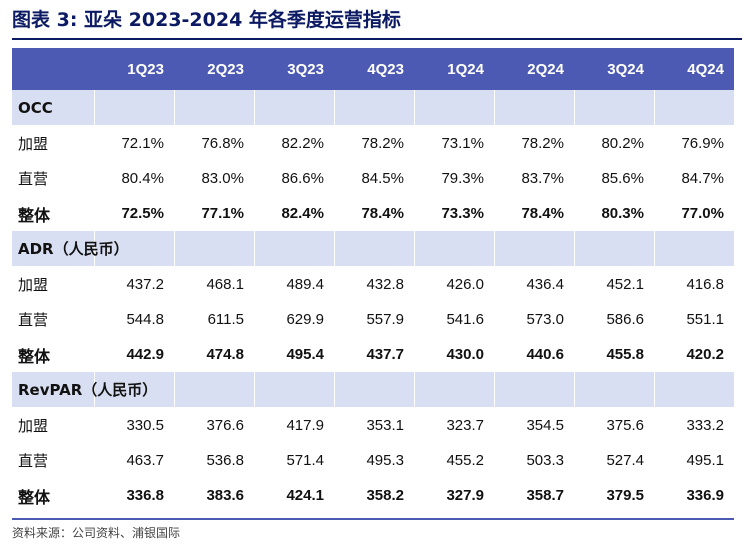  I want to click on table-cell: 78.2%, so click(382, 143).